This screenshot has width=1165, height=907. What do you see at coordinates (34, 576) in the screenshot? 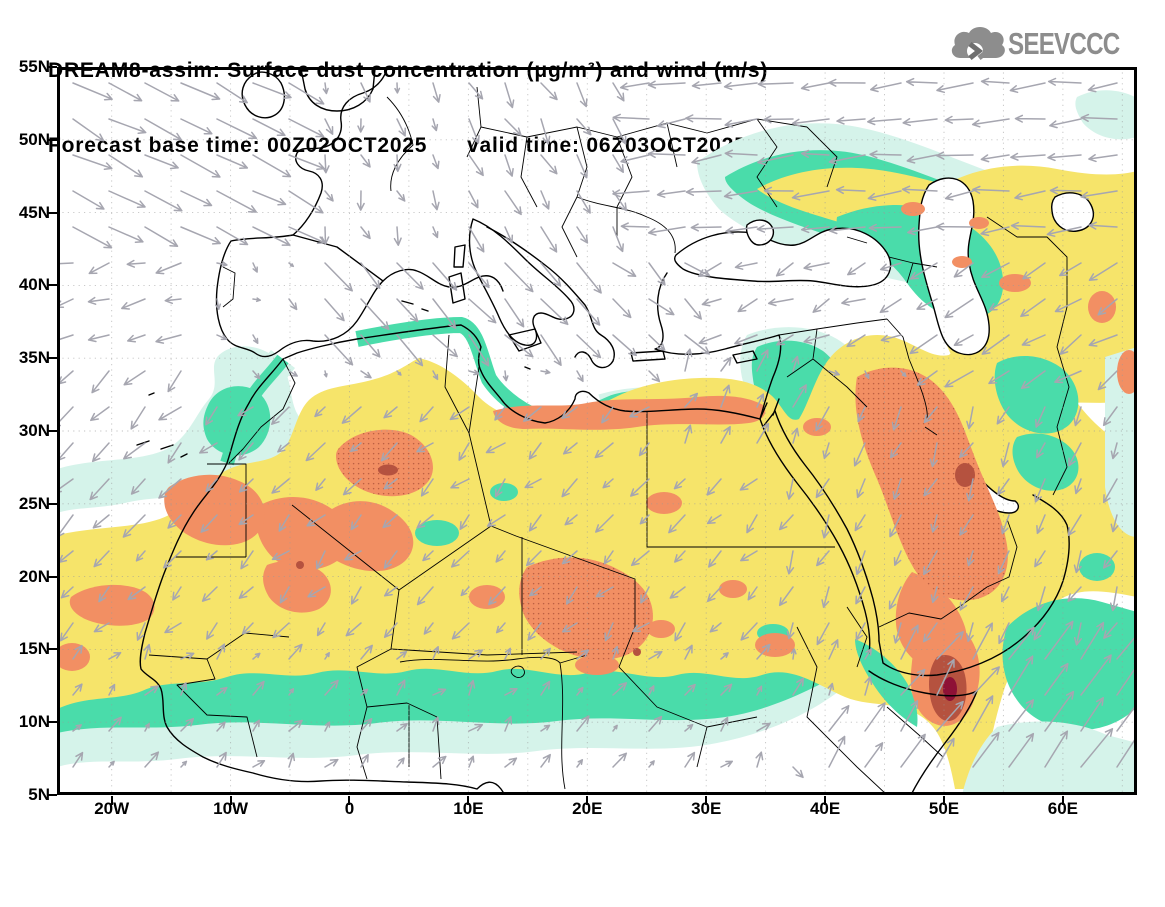
I see `lat-axis-label: 20N` at bounding box center [34, 576].